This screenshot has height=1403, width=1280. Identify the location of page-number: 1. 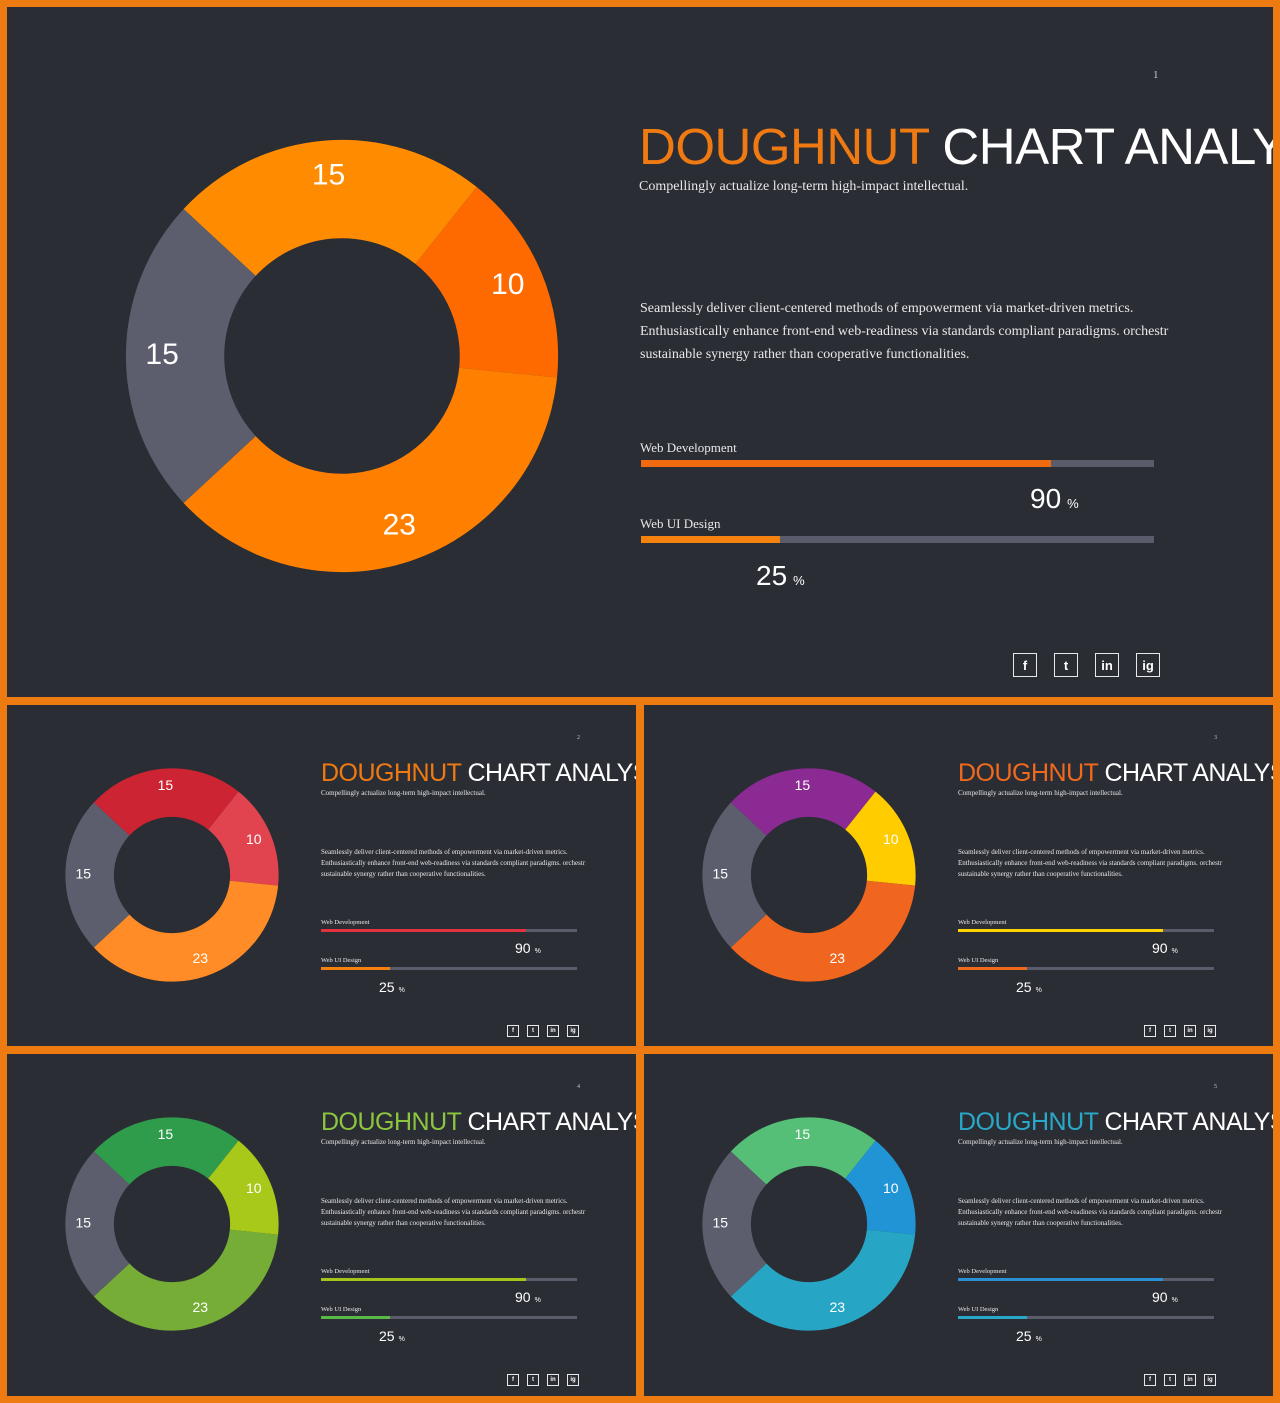
(1156, 75).